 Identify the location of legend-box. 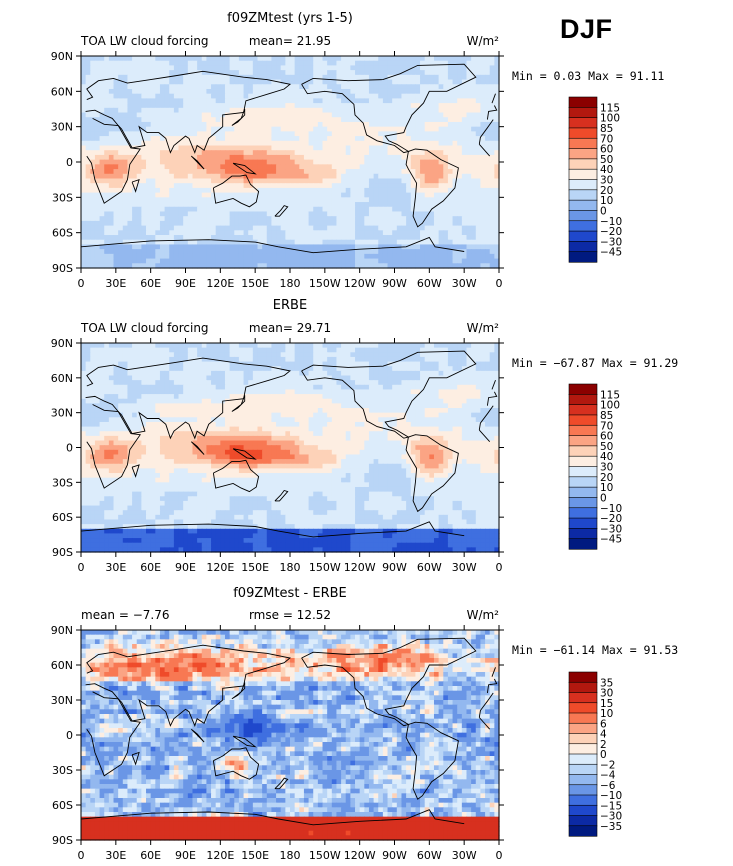
(583, 143).